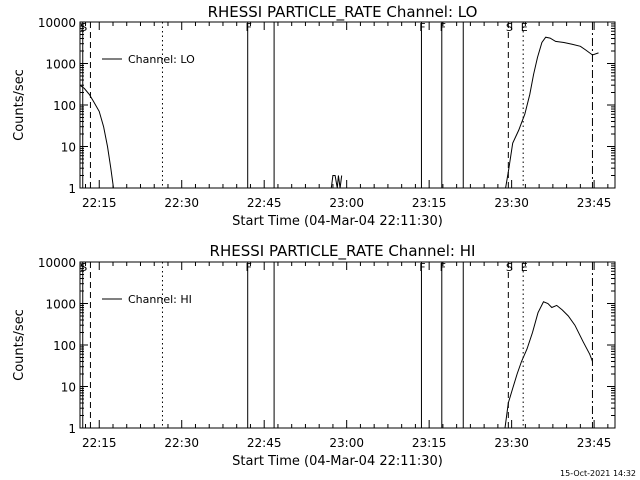  I want to click on legend-label: Channel: HI, so click(160, 299).